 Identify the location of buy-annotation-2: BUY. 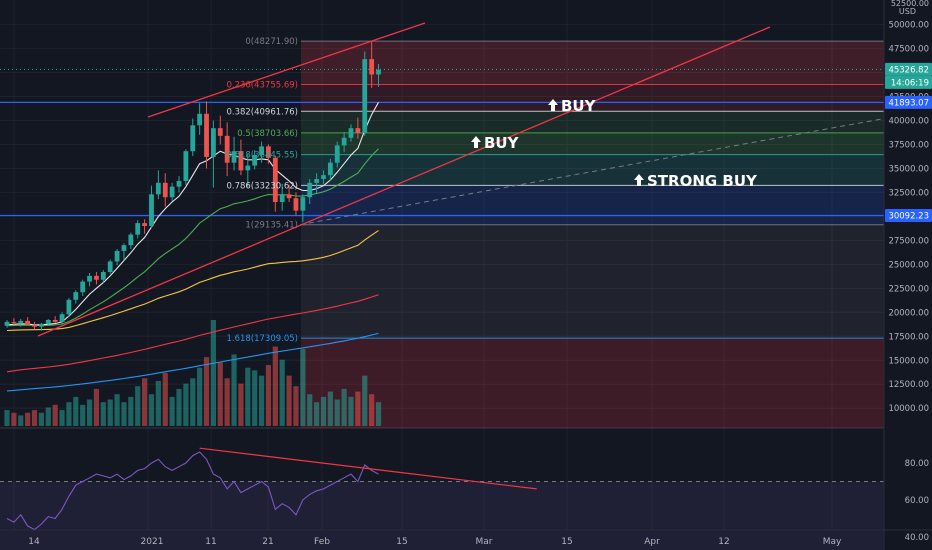
(495, 143).